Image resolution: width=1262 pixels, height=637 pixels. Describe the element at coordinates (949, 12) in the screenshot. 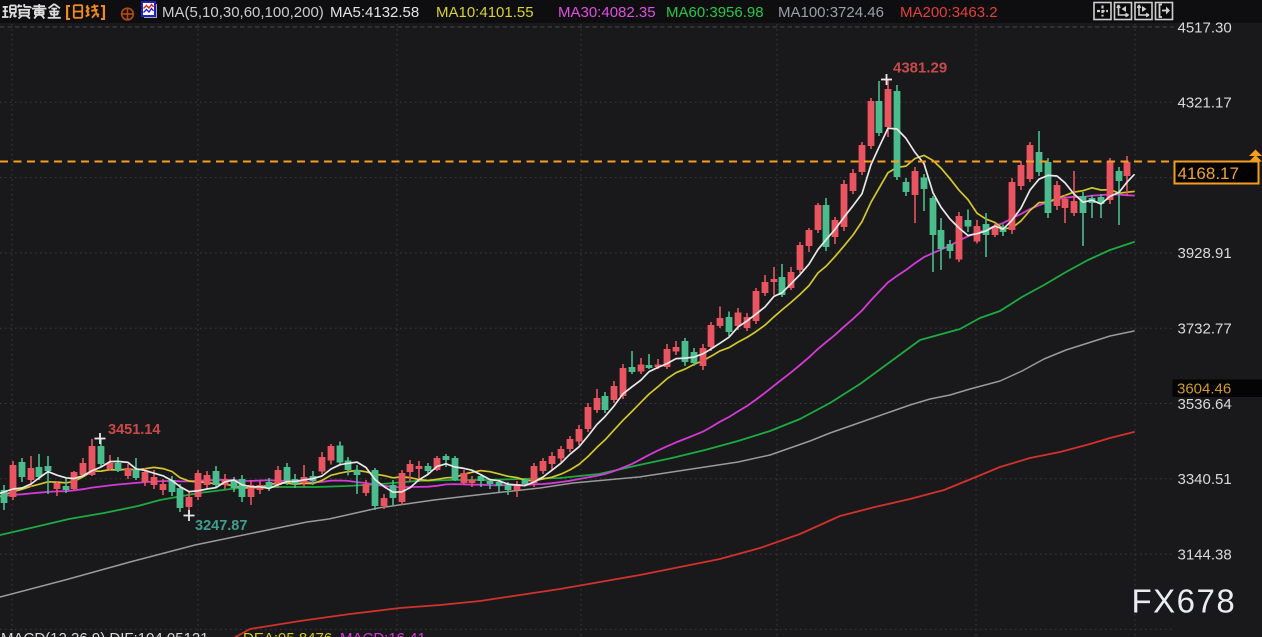

I see `svg-text: MA200:3463.2` at that location.